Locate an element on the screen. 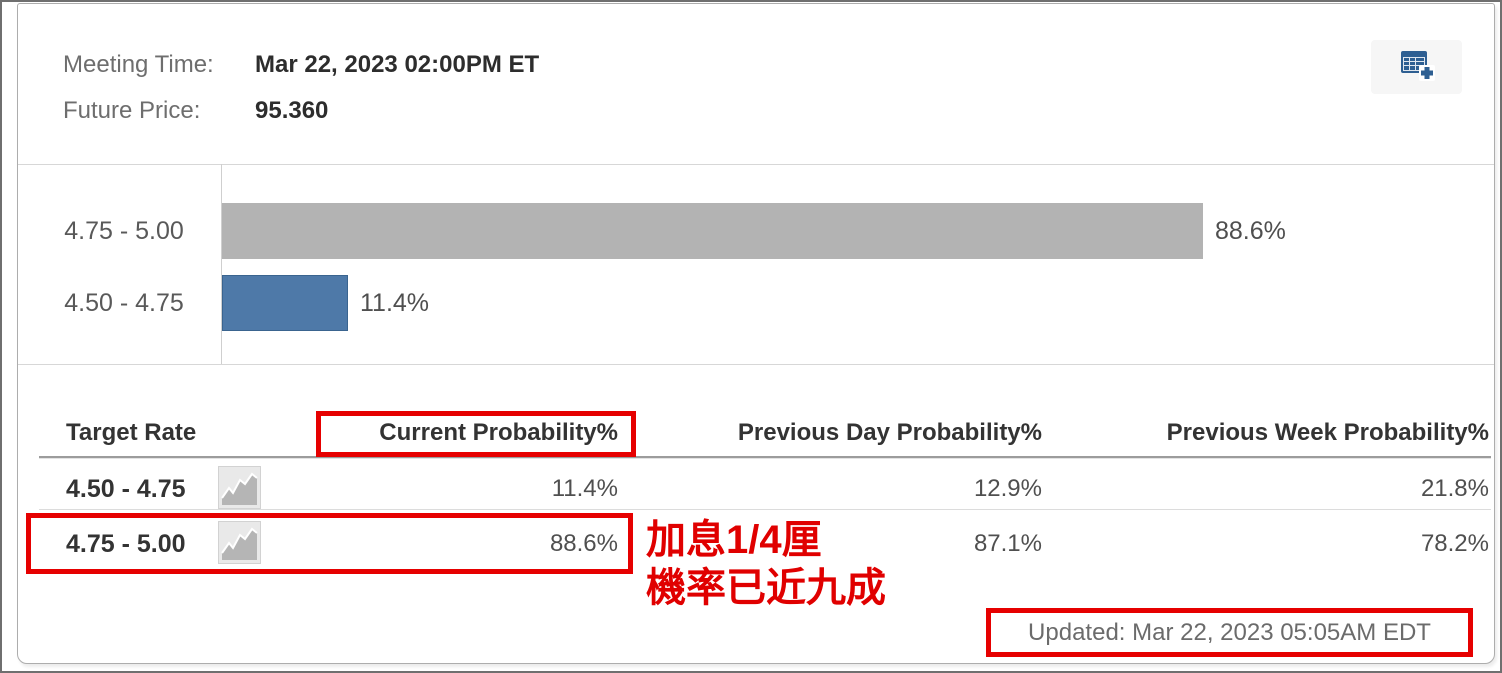 Image resolution: width=1502 pixels, height=673 pixels. updated-timestamp: Updated: Mar 22, 2023 05:05AM EDT is located at coordinates (1229, 632).